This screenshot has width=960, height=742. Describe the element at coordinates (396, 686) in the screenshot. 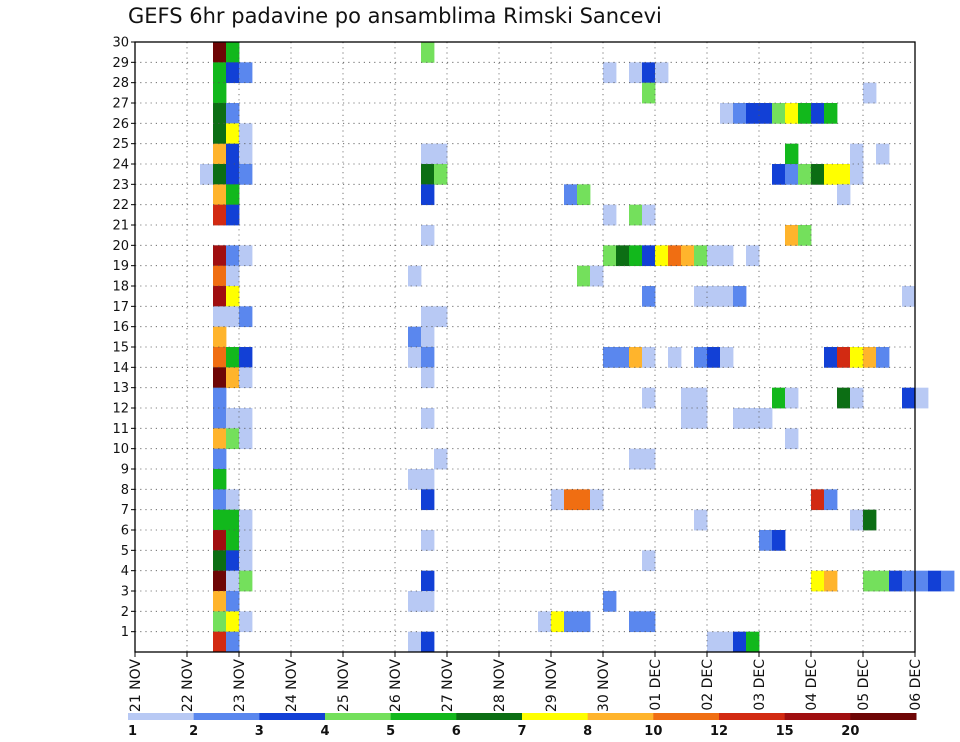

I see `x-tick-label: 26 NOV` at that location.